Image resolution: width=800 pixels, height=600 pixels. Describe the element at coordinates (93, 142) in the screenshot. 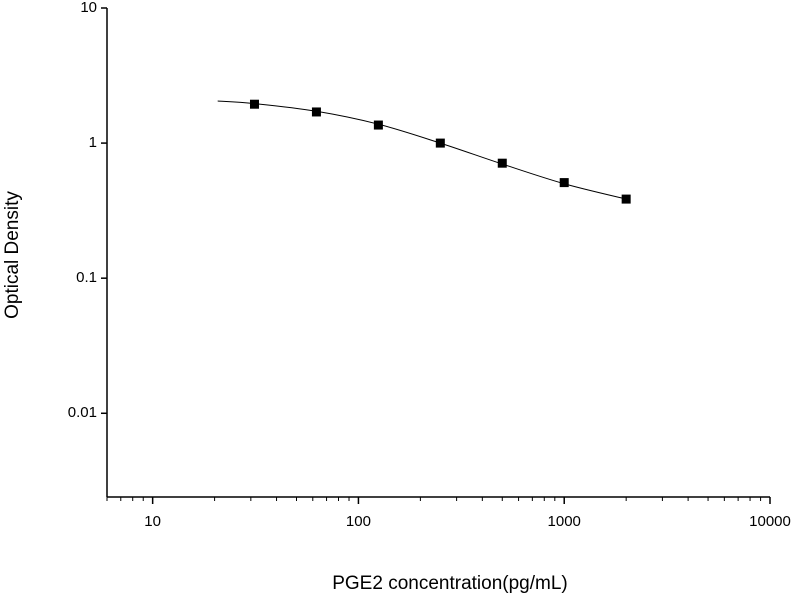

I see `y-tick-label: 1` at that location.